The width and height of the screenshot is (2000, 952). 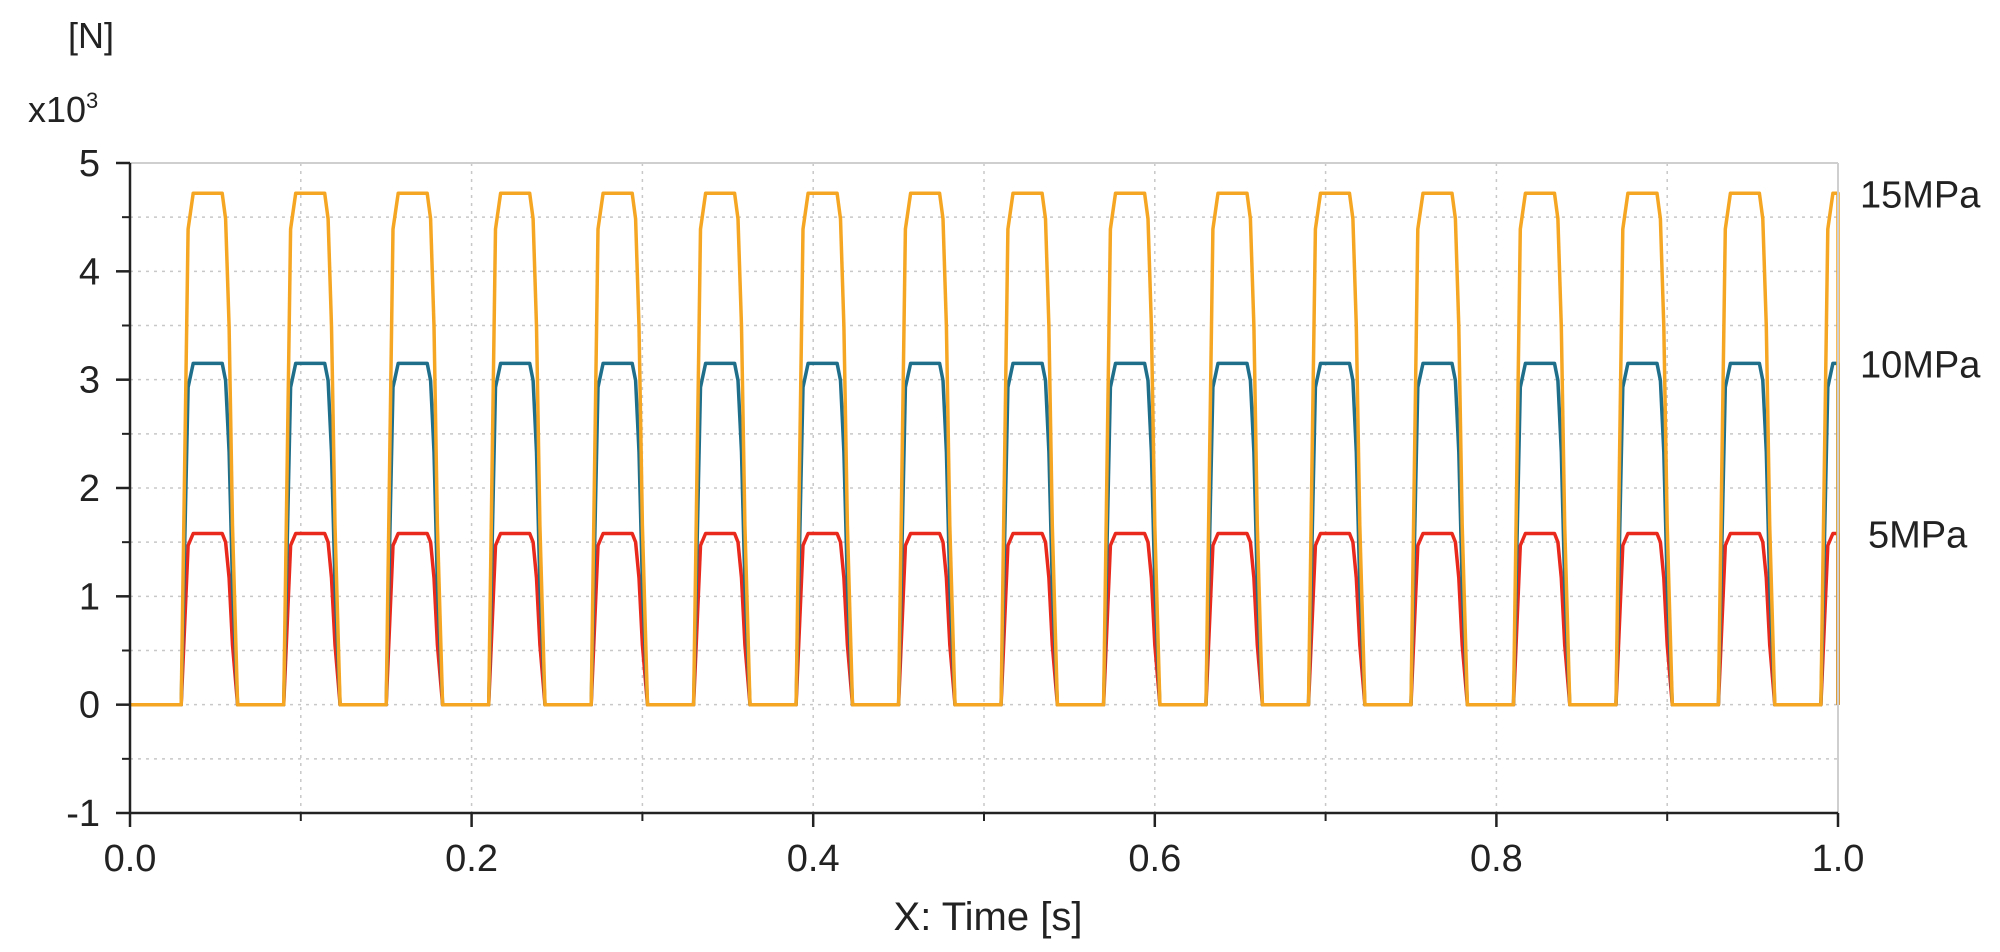 What do you see at coordinates (1496, 859) in the screenshot?
I see `x-tick-label: 0.8` at bounding box center [1496, 859].